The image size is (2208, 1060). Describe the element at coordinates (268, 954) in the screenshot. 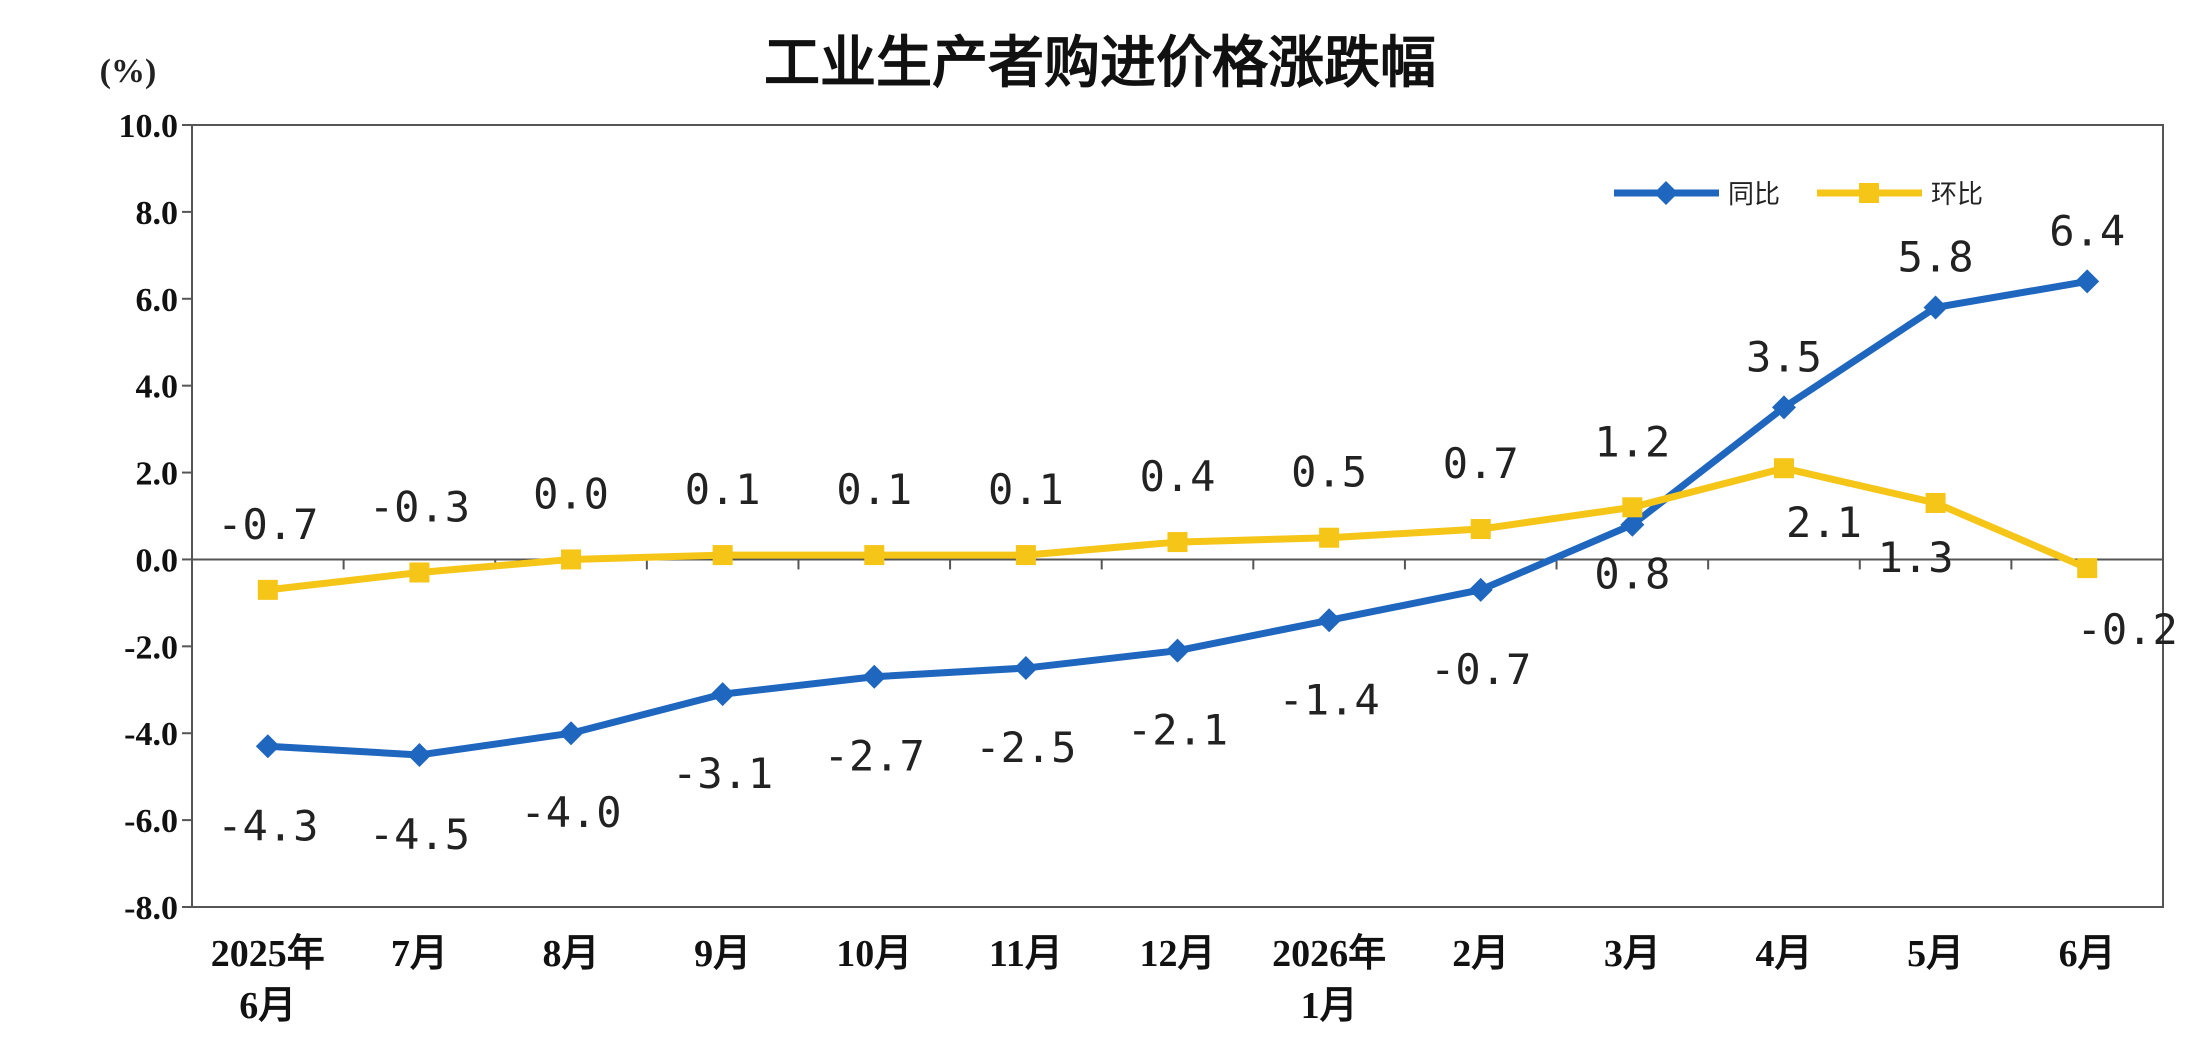

I see `x-tick-label: 2025年` at that location.